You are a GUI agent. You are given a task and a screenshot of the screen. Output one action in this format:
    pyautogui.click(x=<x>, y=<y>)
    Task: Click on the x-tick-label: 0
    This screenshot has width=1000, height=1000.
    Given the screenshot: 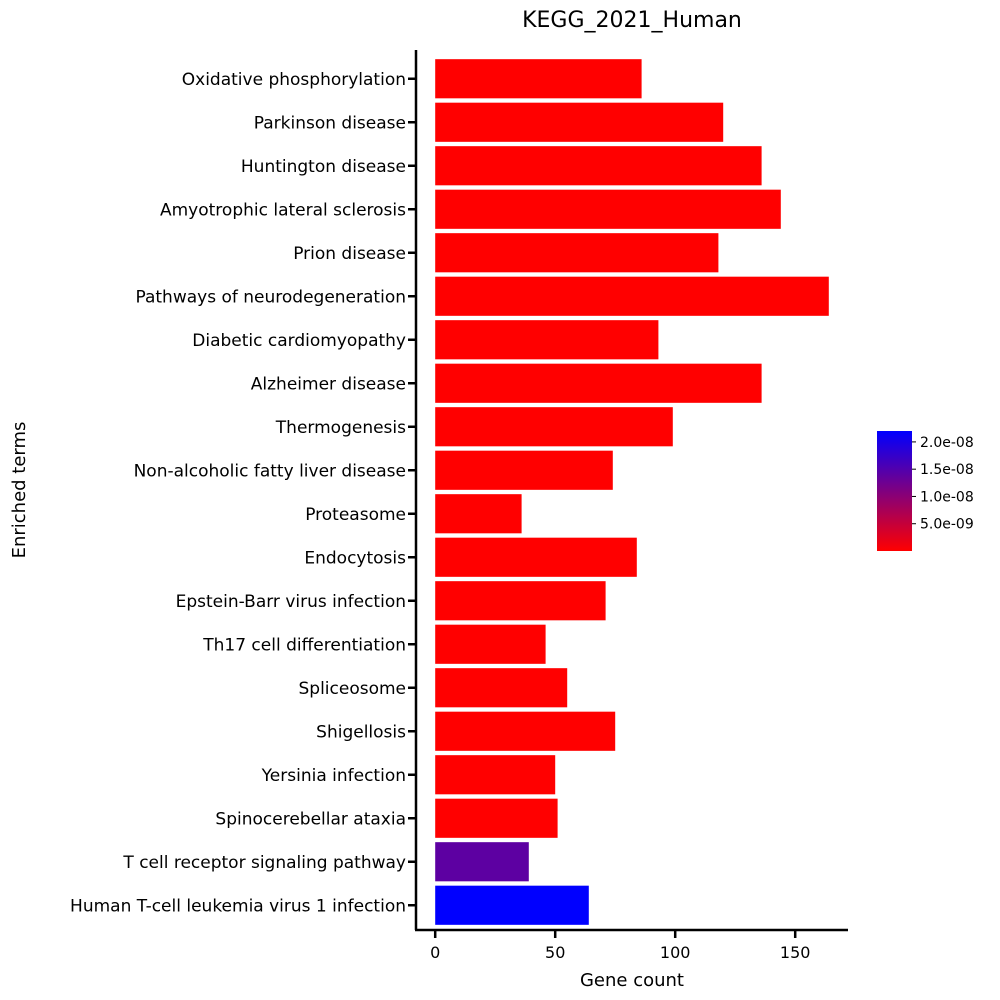 What is the action you would take?
    pyautogui.click(x=435, y=952)
    